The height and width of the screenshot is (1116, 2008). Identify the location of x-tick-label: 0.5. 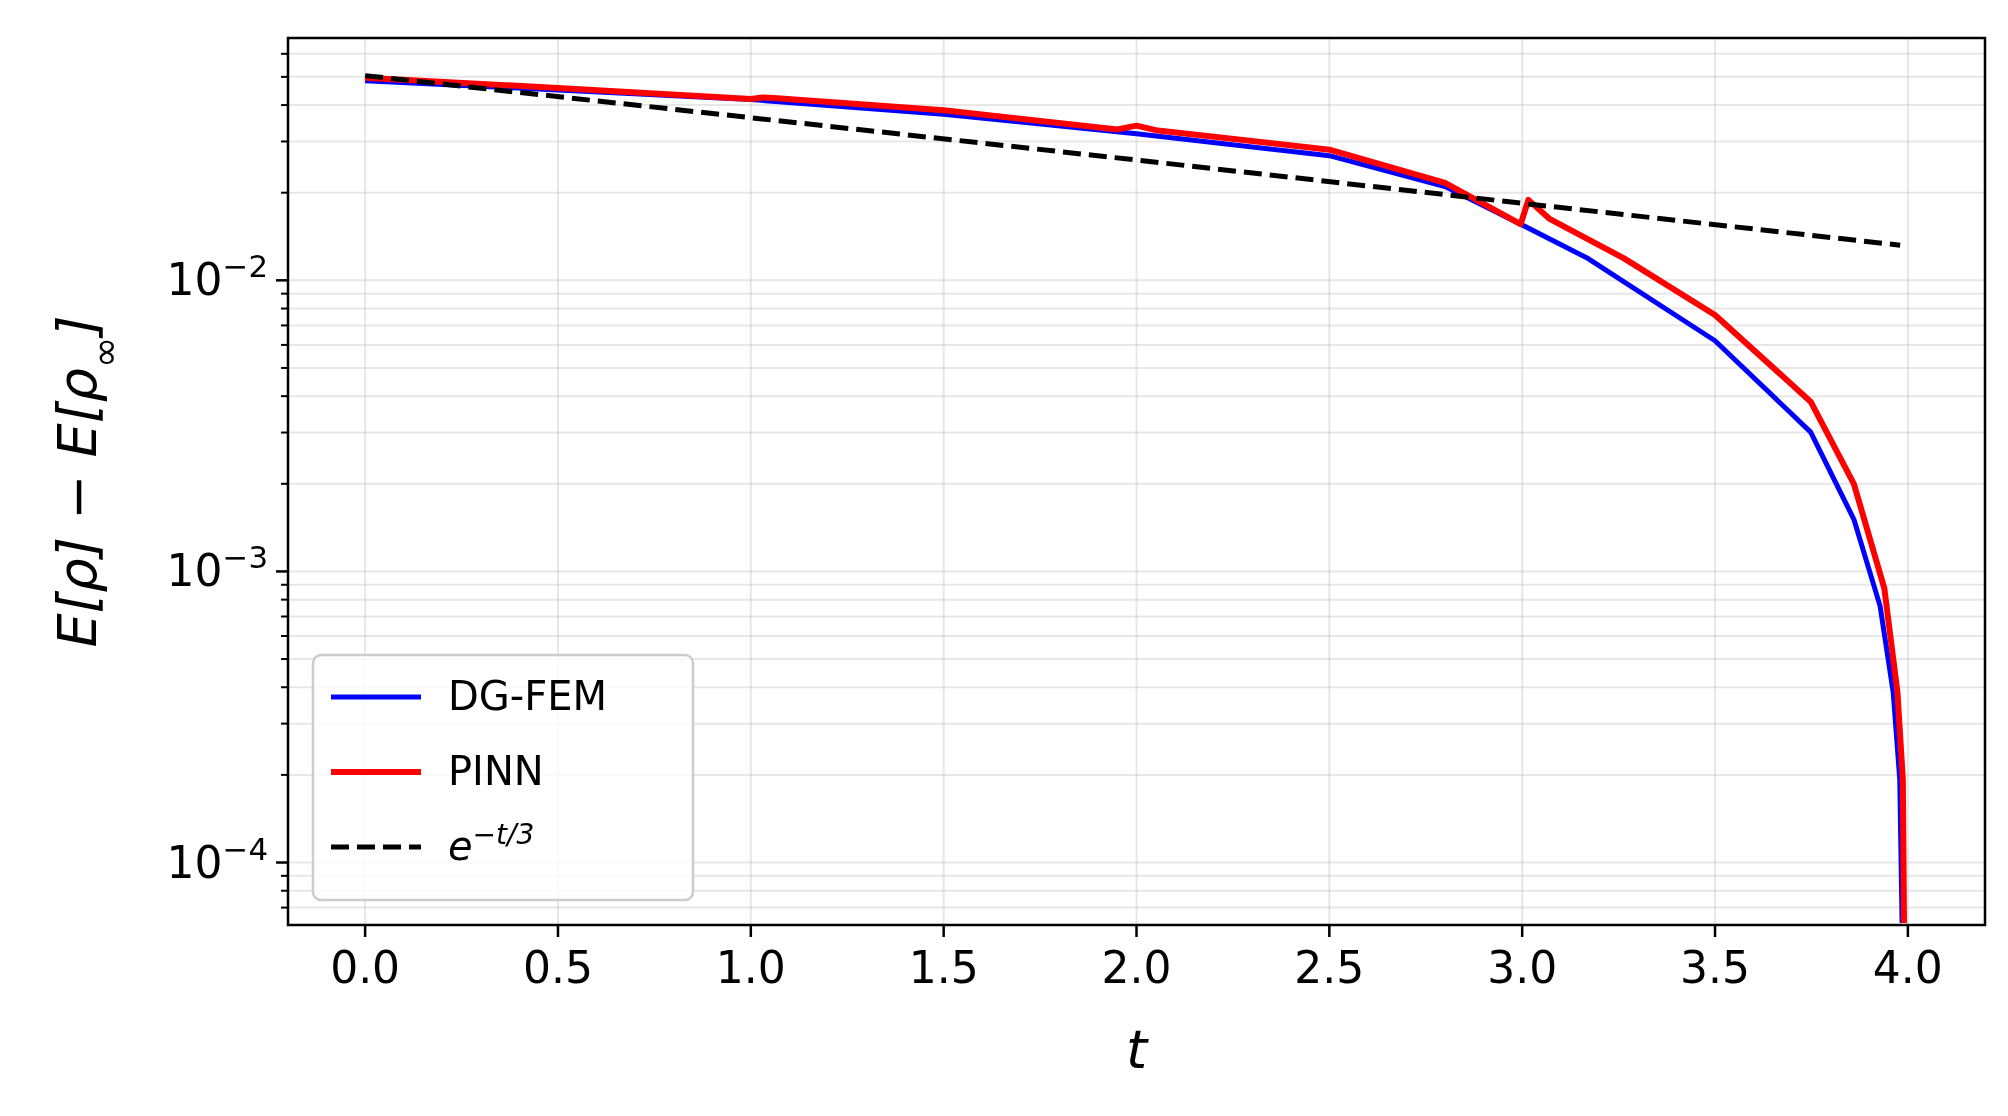
(557, 967).